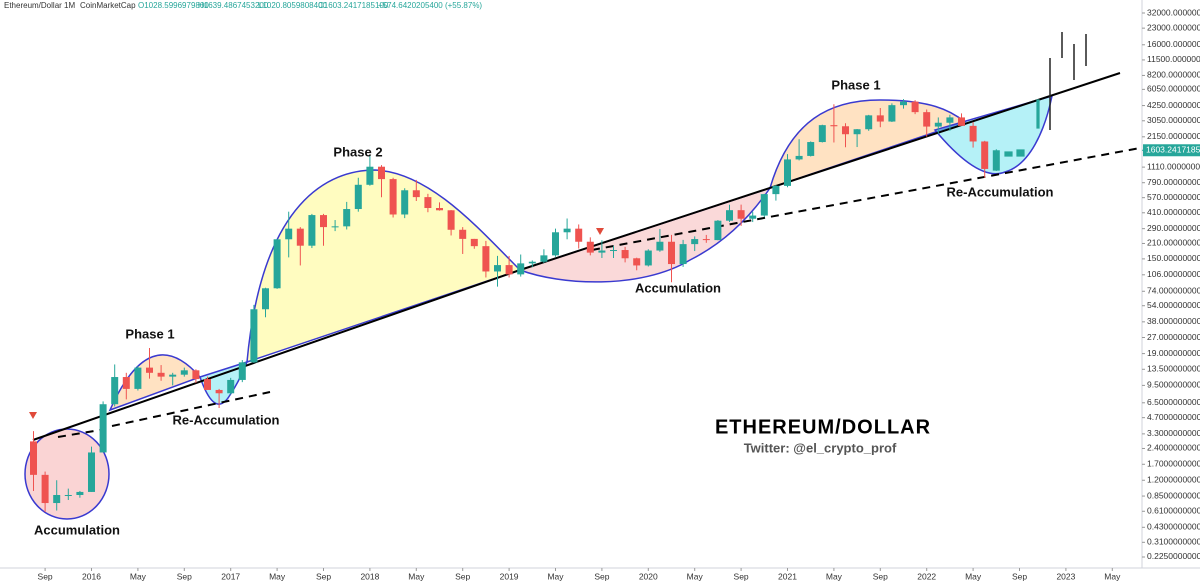 Image resolution: width=1200 pixels, height=584 pixels. I want to click on dashed-line, so click(866, 199).